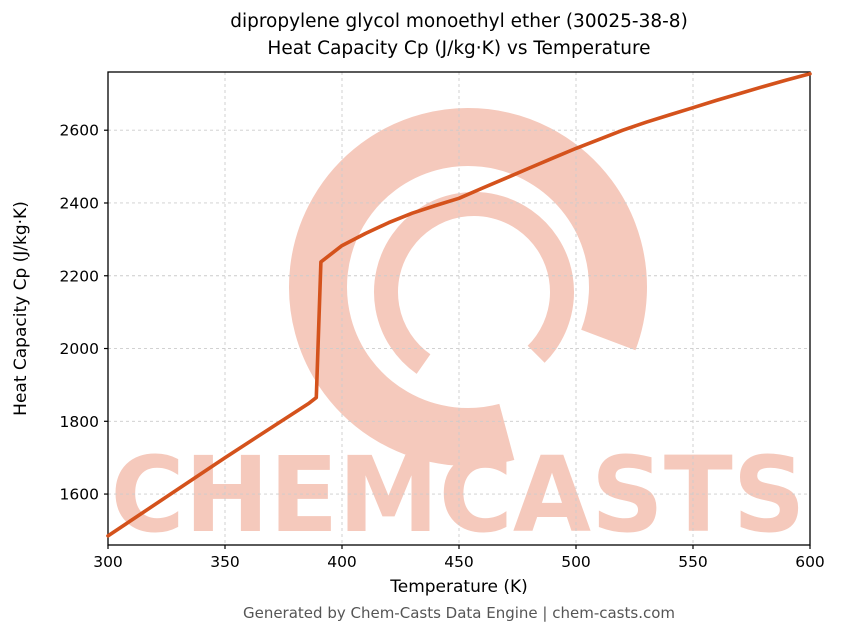  What do you see at coordinates (108, 562) in the screenshot?
I see `x-tick-label: 300` at bounding box center [108, 562].